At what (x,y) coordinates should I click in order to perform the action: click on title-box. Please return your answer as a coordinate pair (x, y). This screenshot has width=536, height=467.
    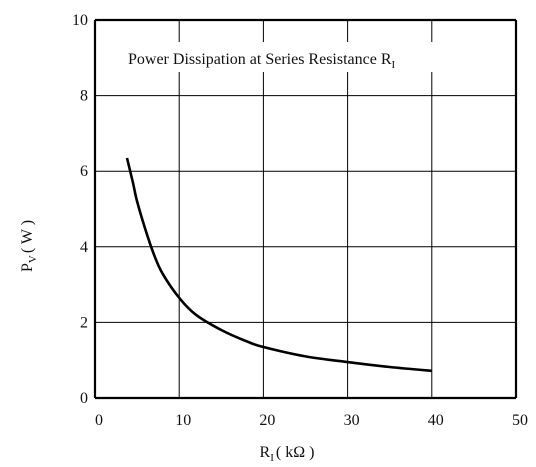
    Looking at the image, I should click on (313, 57).